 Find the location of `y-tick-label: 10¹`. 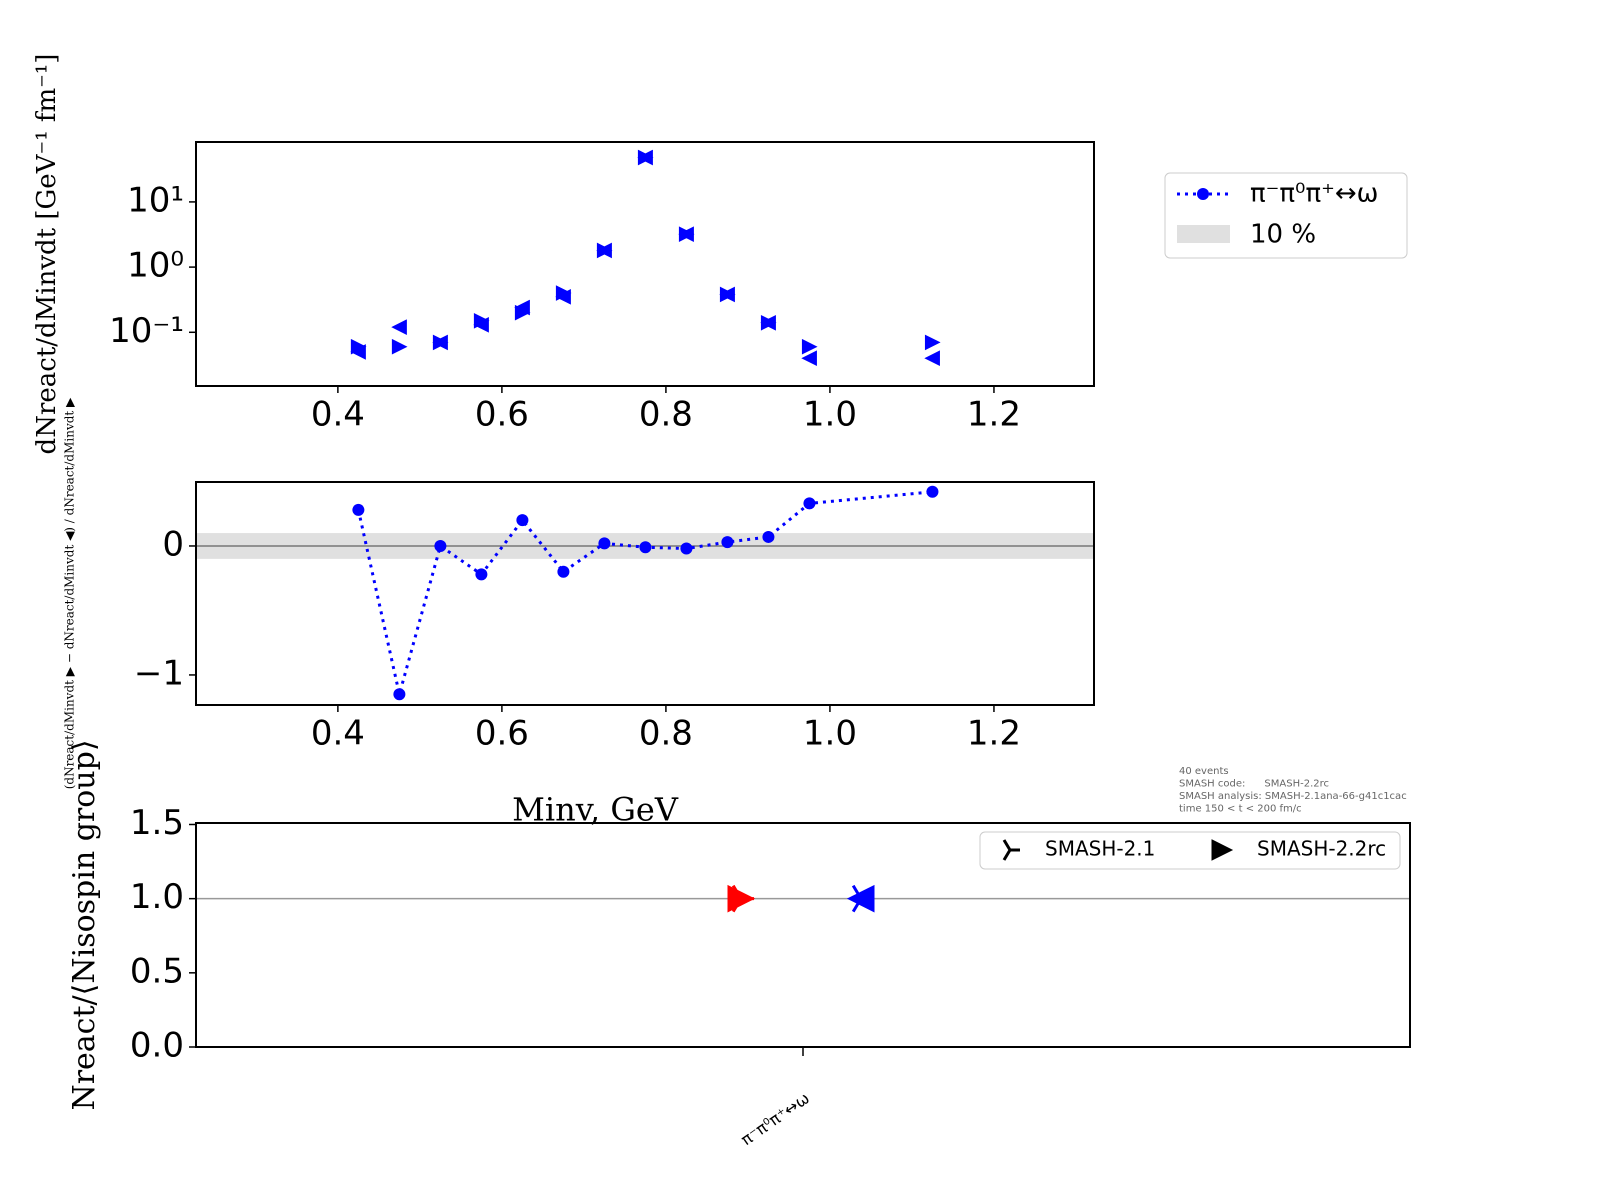

y-tick-label: 10¹ is located at coordinates (155, 200).